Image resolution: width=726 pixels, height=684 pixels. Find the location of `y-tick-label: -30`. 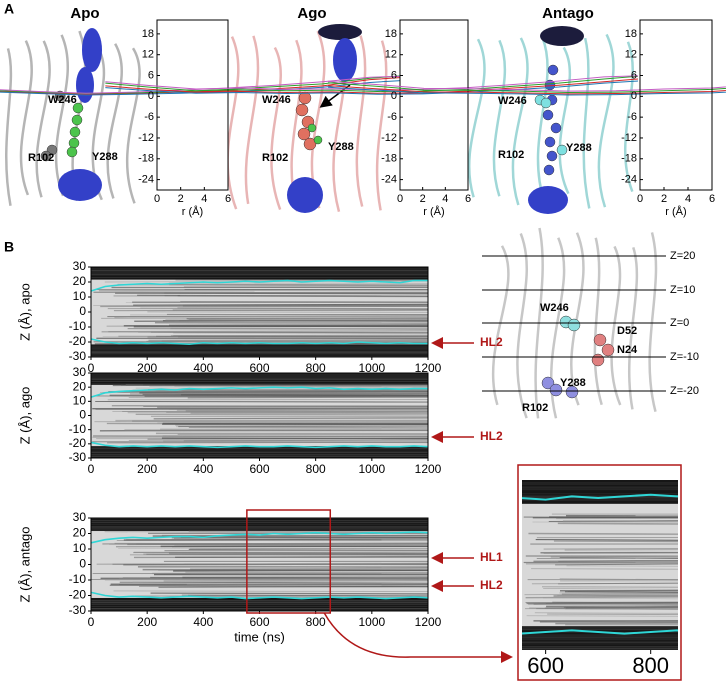

y-tick-label: -30 is located at coordinates (78, 356).